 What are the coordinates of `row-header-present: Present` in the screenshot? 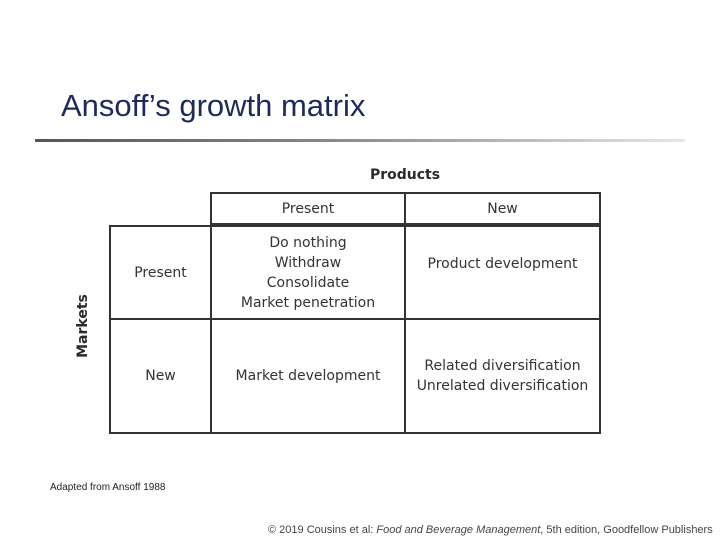 It's located at (160, 272).